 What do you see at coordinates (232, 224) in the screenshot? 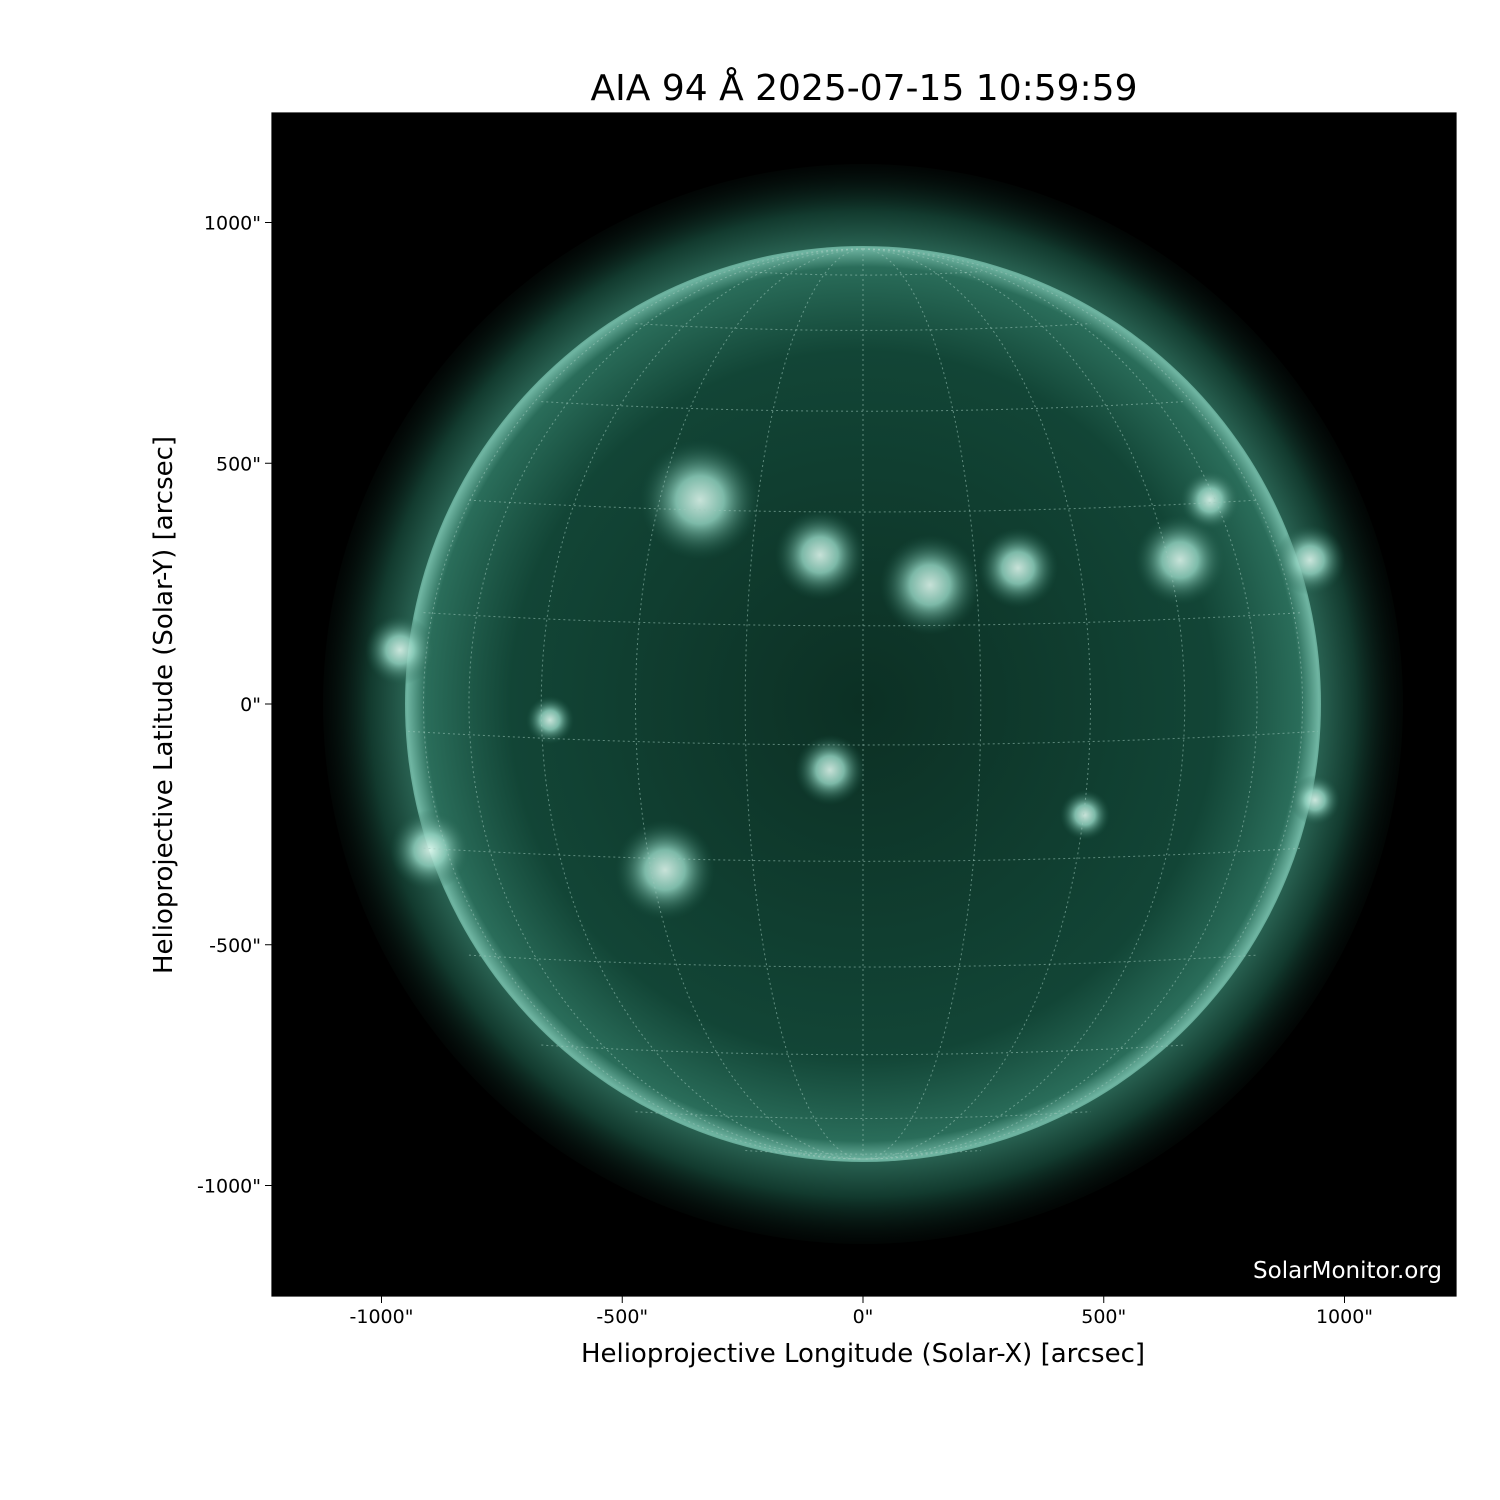
I see `y-tick-label: 1000"` at bounding box center [232, 224].